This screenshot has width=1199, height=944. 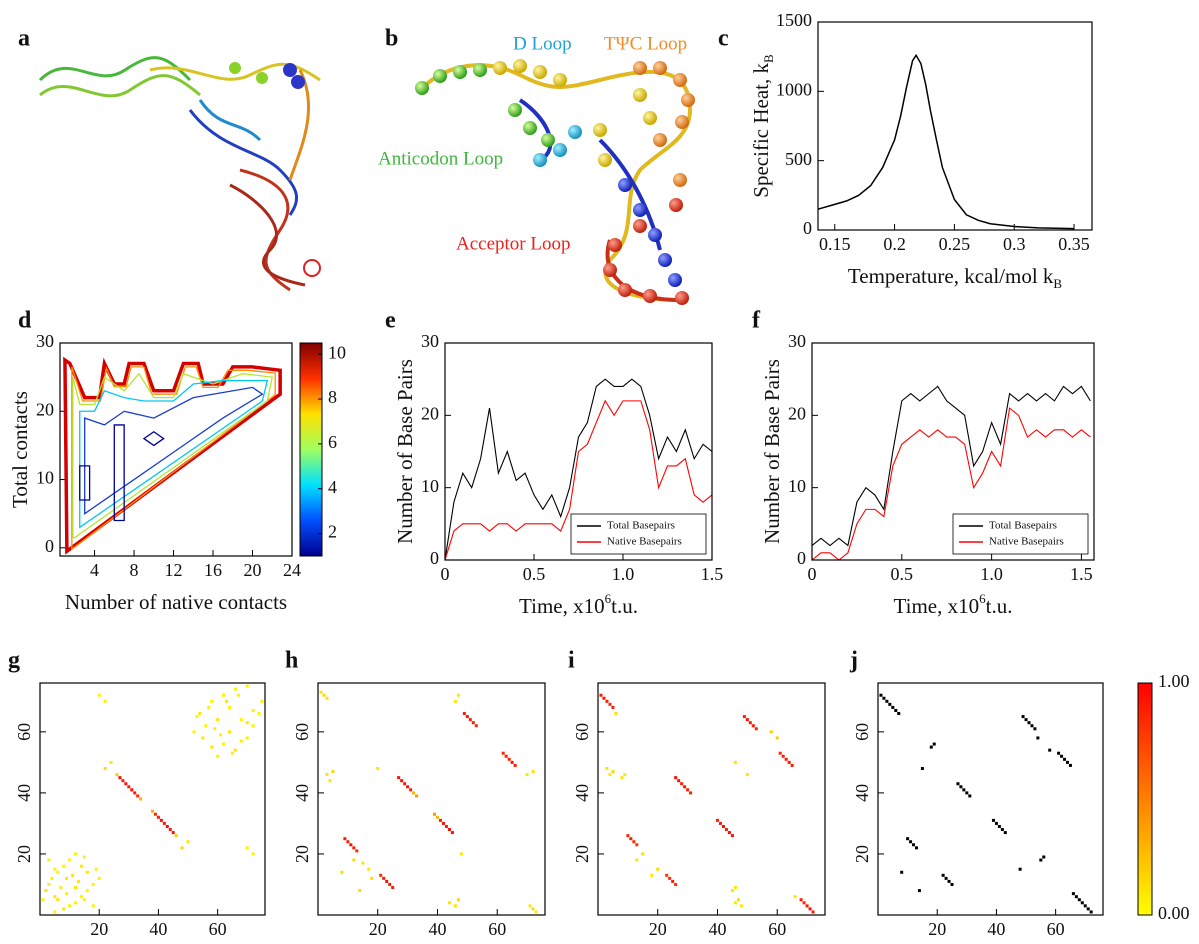 What do you see at coordinates (45, 341) in the screenshot?
I see `y-tick-label: 30` at bounding box center [45, 341].